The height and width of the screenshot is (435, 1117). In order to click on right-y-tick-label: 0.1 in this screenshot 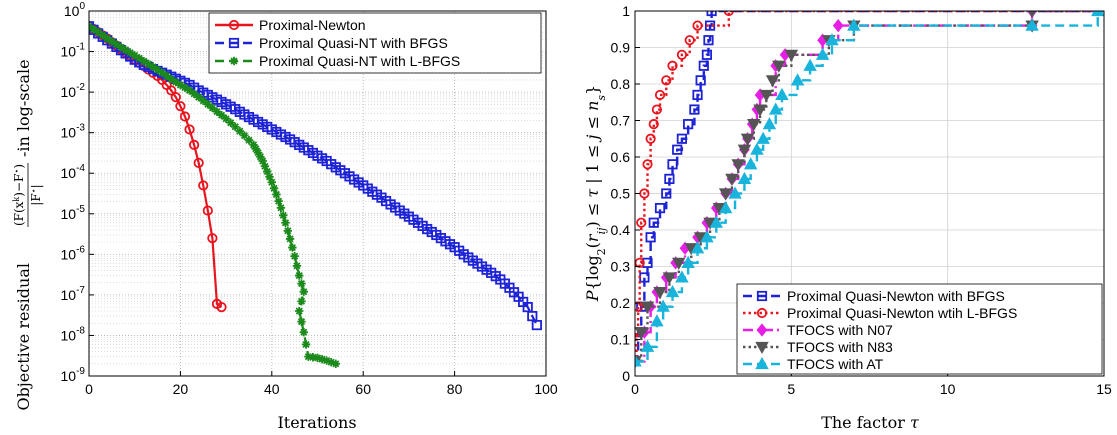, I will do `click(621, 340)`.